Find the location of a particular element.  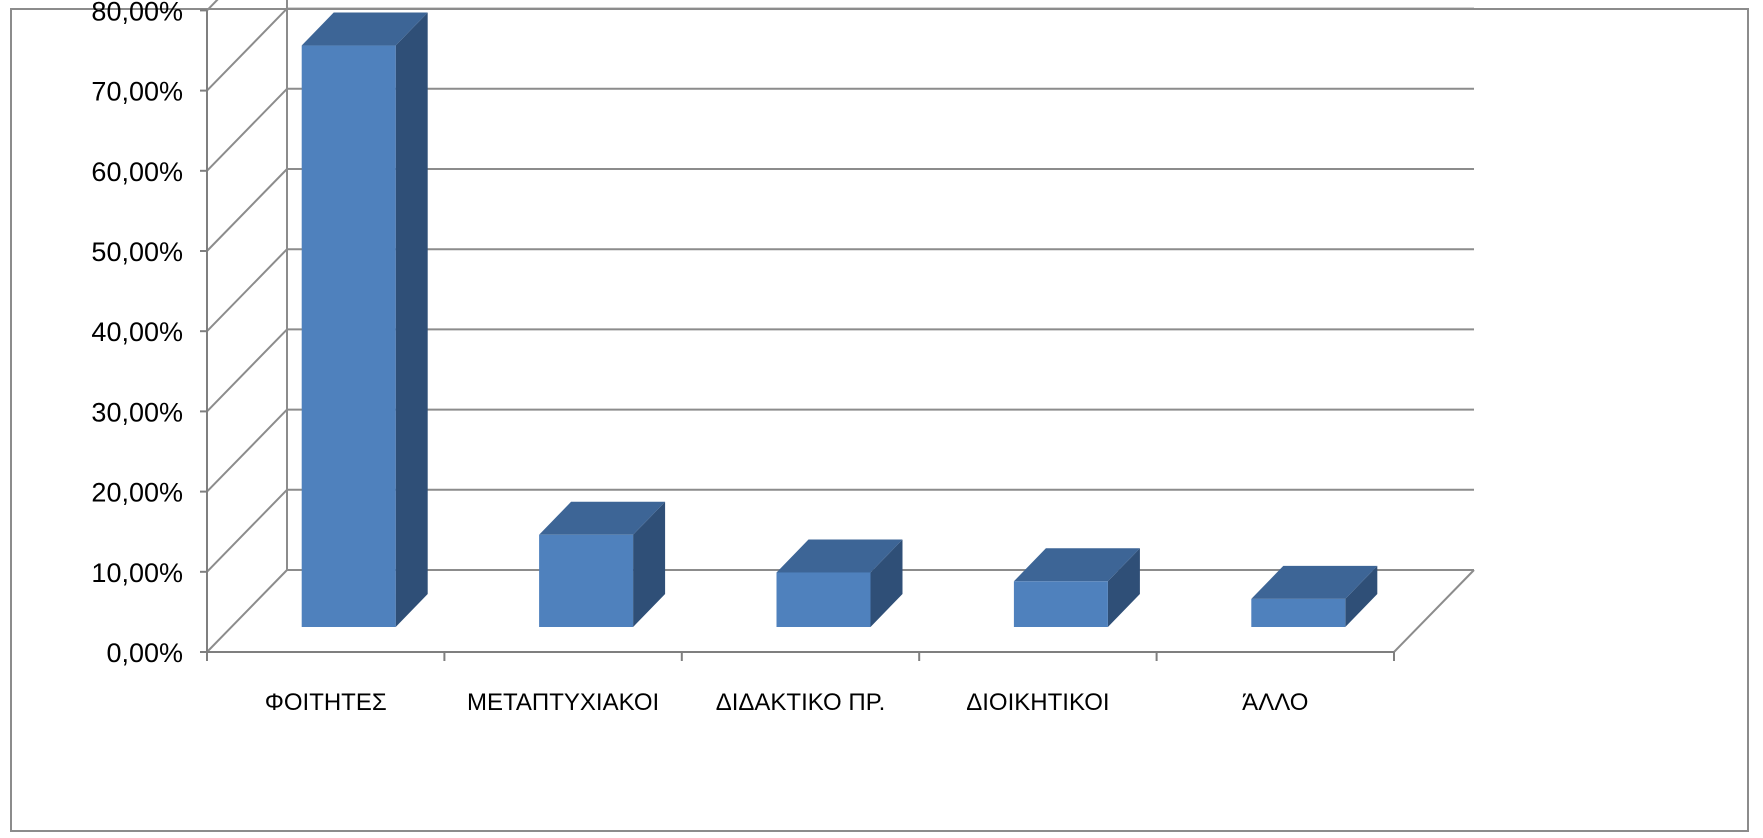

x-category-label: ΔΙΔΑΚΤΙΚΟ ΠΡ. is located at coordinates (801, 702).